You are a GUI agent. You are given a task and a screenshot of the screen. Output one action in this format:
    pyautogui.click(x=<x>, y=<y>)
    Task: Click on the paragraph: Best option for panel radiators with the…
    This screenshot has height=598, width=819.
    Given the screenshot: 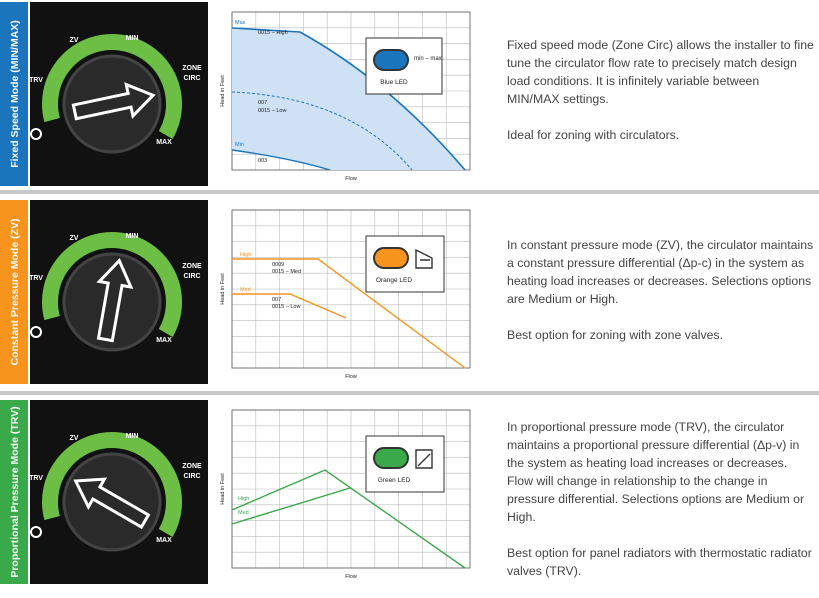 What is the action you would take?
    pyautogui.click(x=659, y=562)
    